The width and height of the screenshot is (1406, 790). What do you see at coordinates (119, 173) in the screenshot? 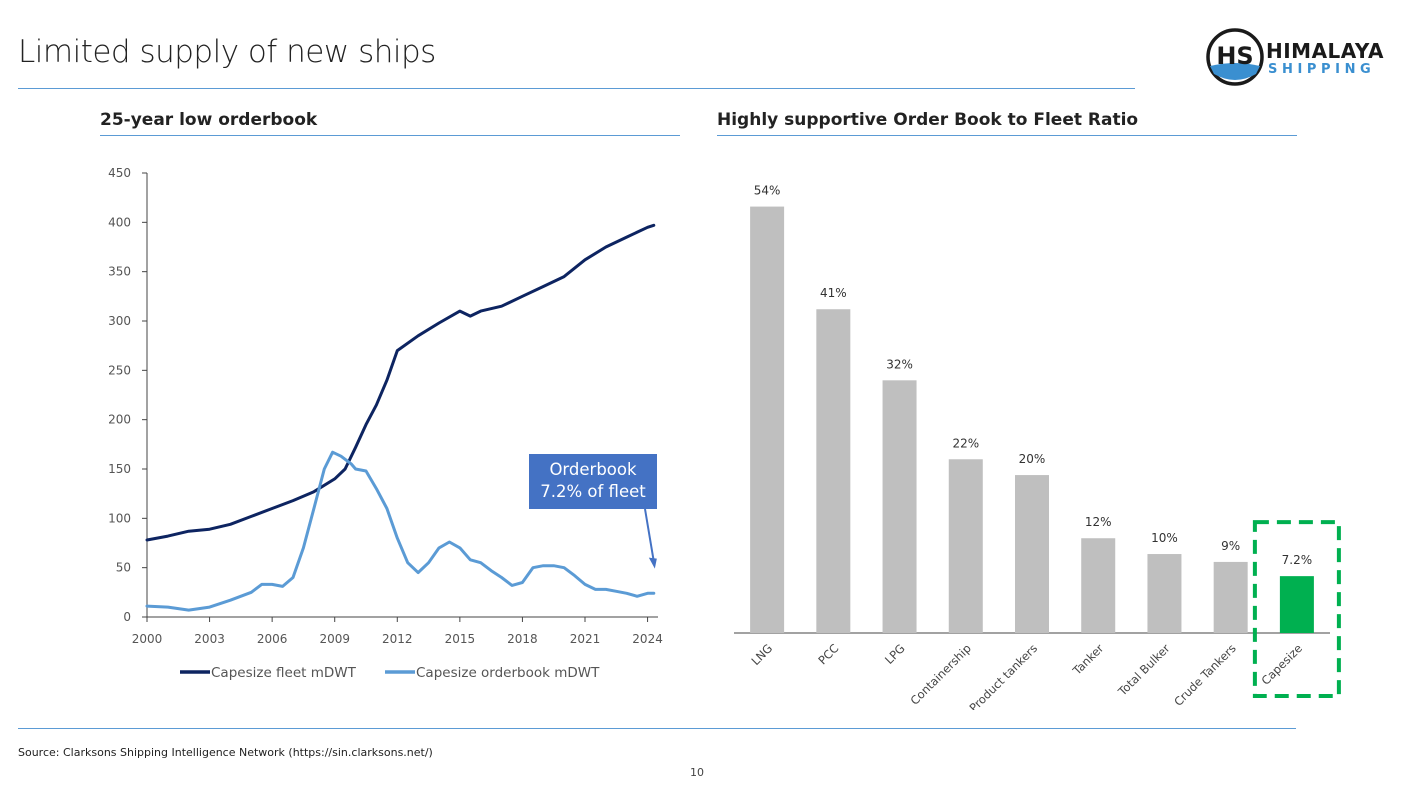
I see `y-tick-label: 450` at bounding box center [119, 173].